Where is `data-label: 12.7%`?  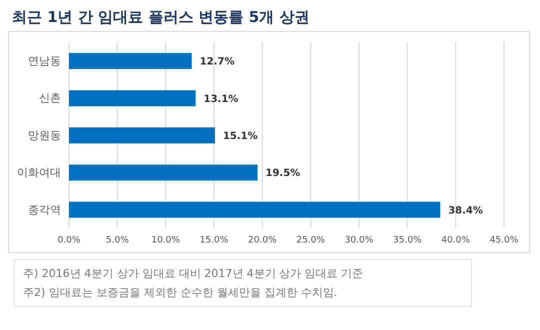
data-label: 12.7% is located at coordinates (217, 62).